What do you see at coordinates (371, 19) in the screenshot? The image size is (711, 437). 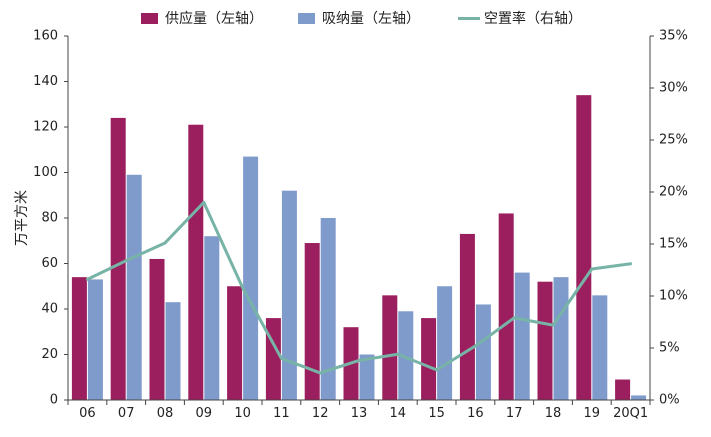 I see `legend-absorption-label: 吸纳量（左轴）` at bounding box center [371, 19].